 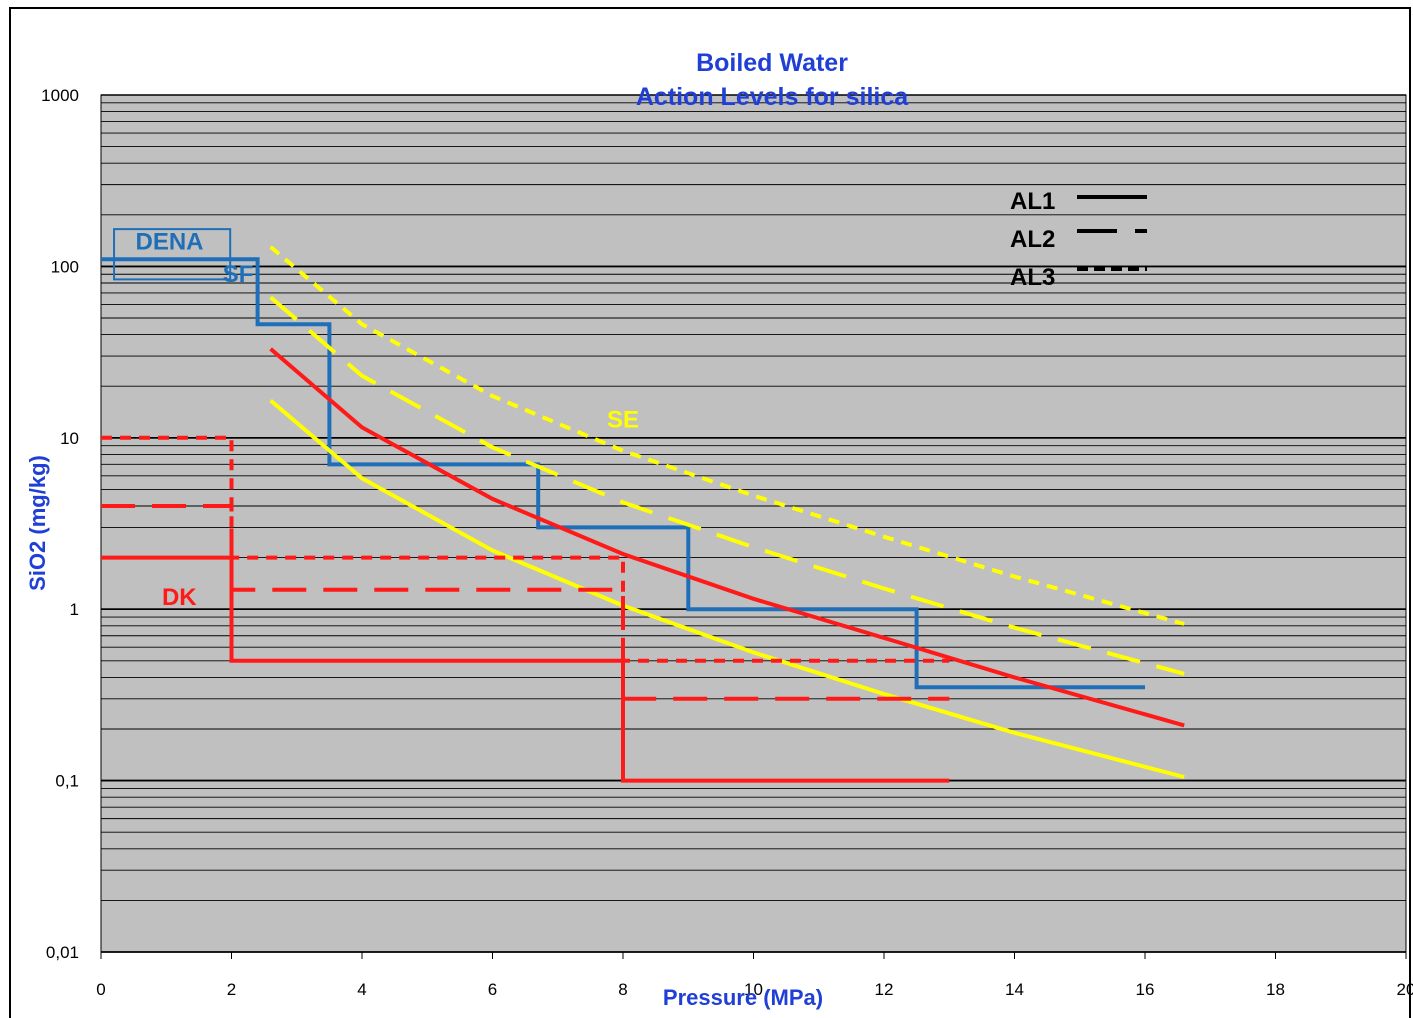 What do you see at coordinates (1032, 201) in the screenshot?
I see `legend-label-al1: AL1` at bounding box center [1032, 201].